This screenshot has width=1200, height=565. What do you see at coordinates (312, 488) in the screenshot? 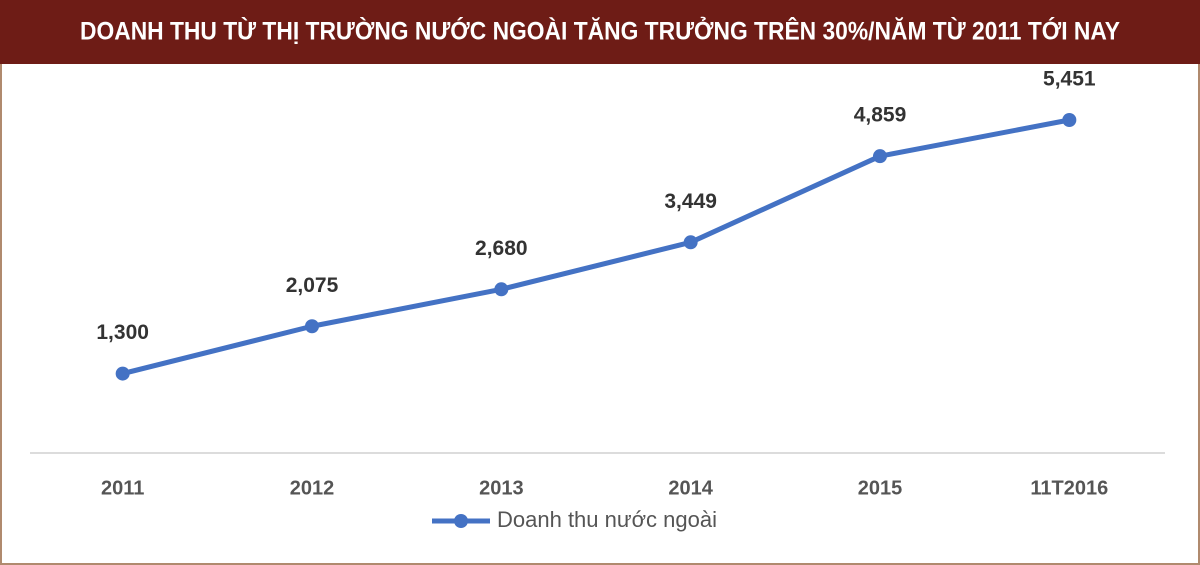
I see `x-tick-label: 2012` at bounding box center [312, 488].